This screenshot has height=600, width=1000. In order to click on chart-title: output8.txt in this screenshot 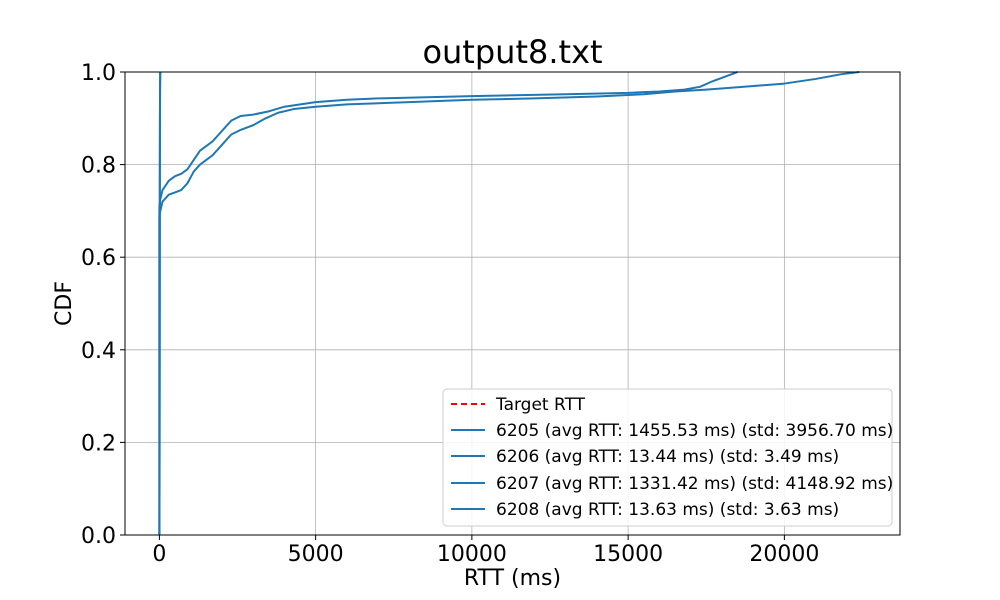, I will do `click(512, 52)`.